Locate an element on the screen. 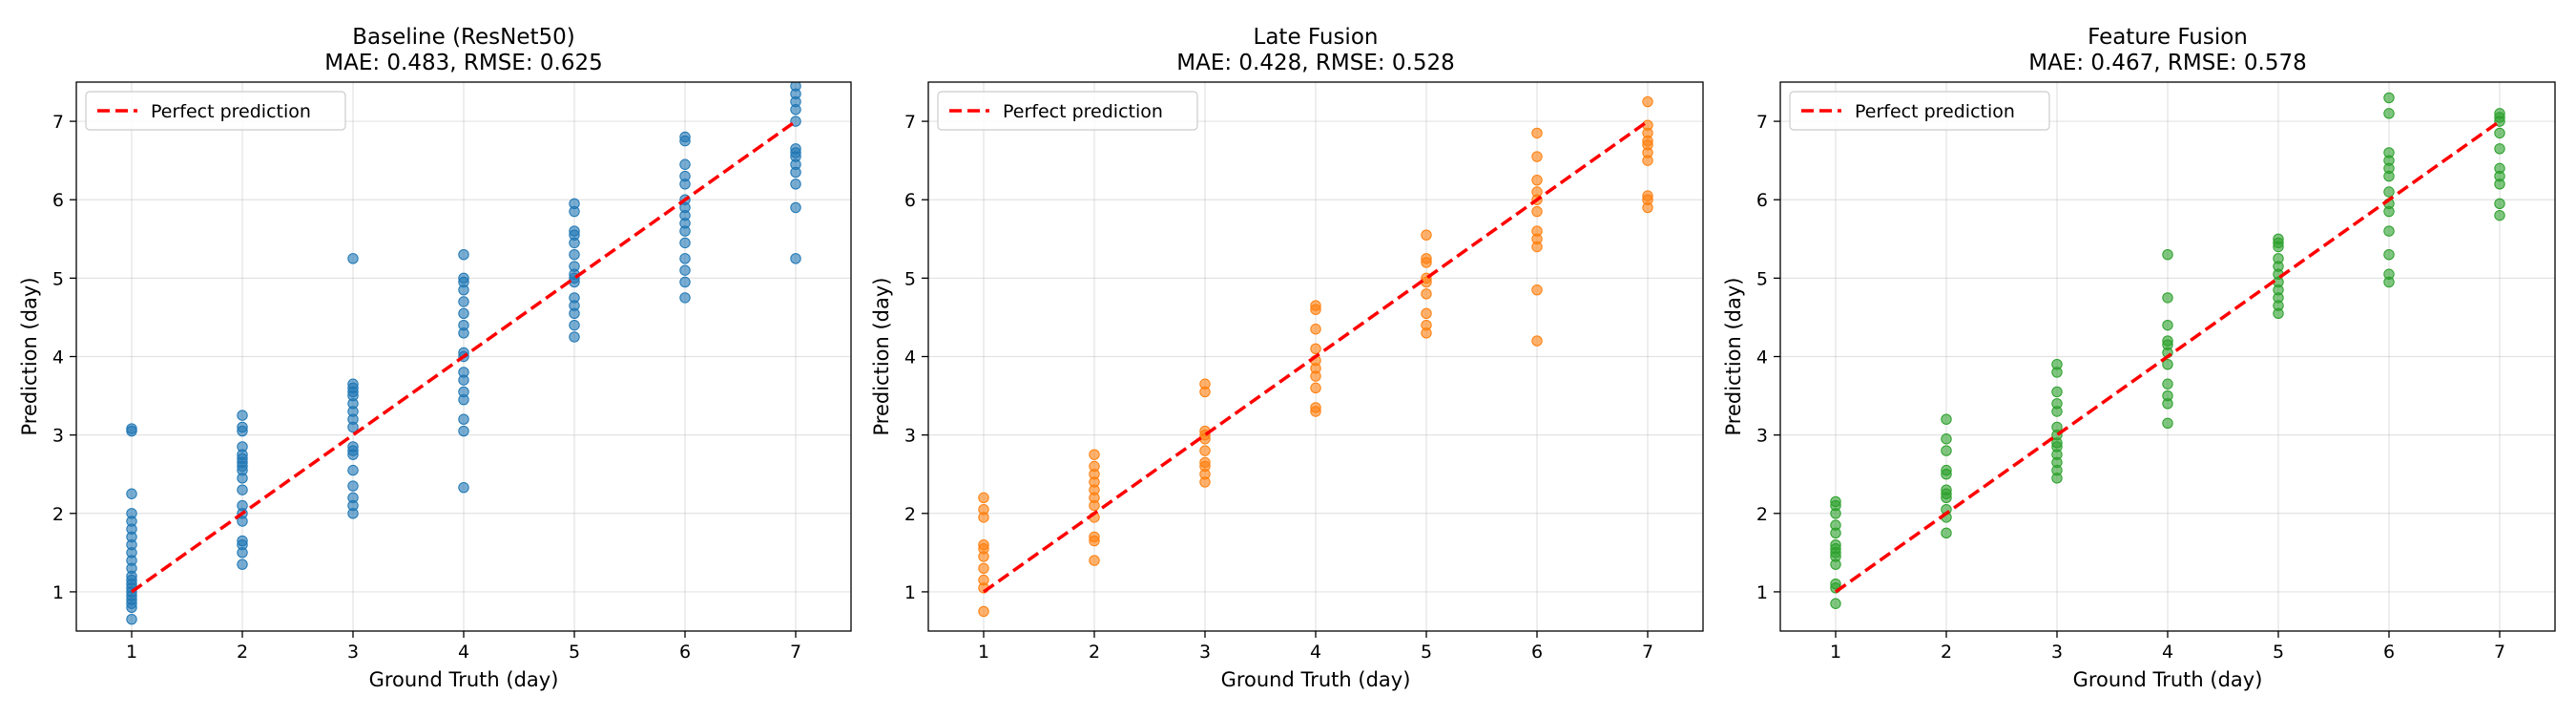 The height and width of the screenshot is (716, 2576). x-tick-label: 6 is located at coordinates (685, 652).